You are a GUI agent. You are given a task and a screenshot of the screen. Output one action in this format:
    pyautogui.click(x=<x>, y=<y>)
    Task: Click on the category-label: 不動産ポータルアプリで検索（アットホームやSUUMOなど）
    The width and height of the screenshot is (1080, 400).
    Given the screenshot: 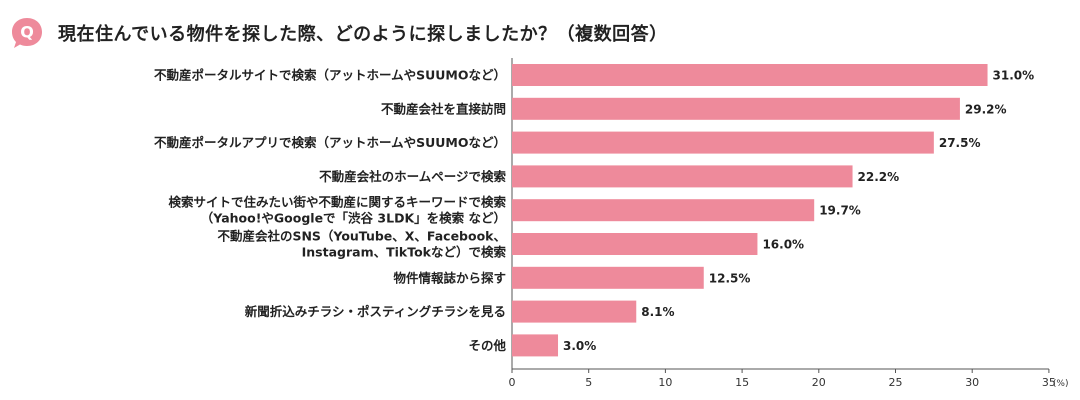 What is the action you would take?
    pyautogui.click(x=330, y=142)
    